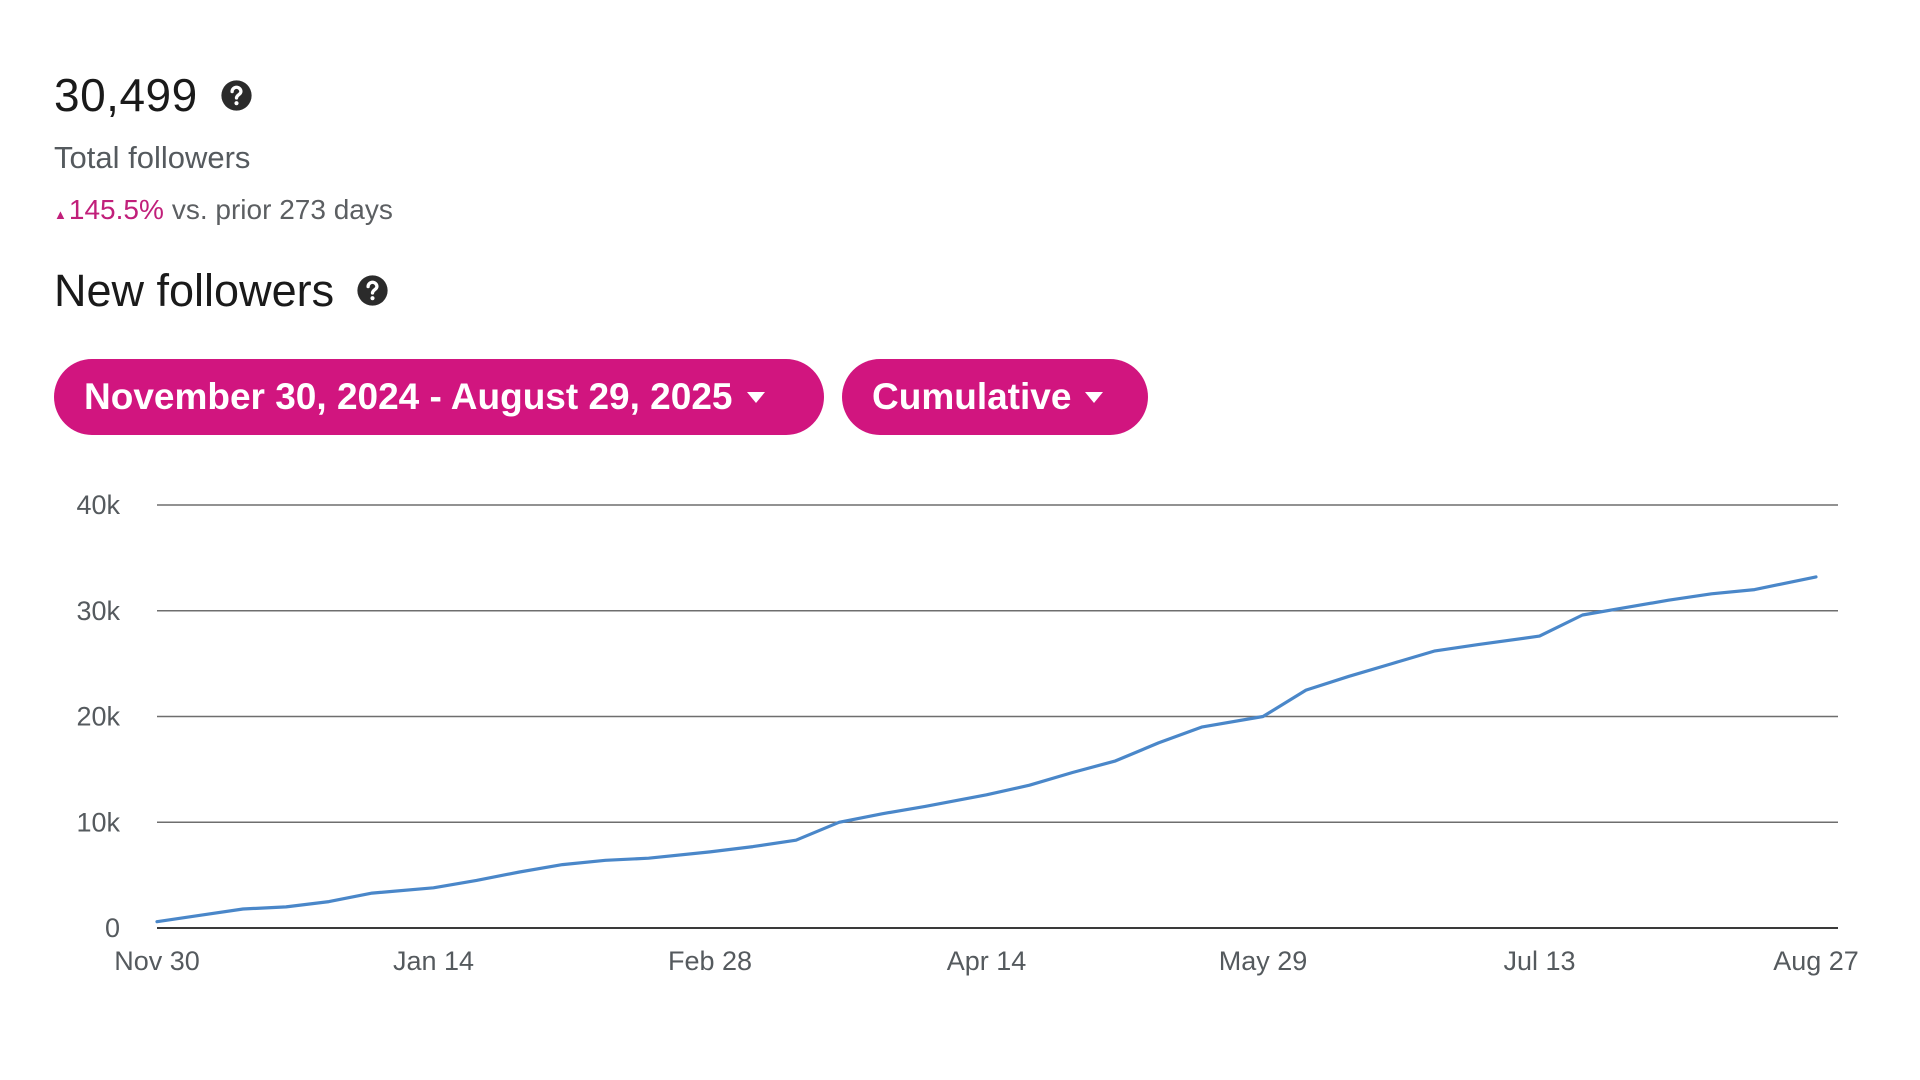 The width and height of the screenshot is (1920, 1080). I want to click on y-tick-label: 0, so click(112, 928).